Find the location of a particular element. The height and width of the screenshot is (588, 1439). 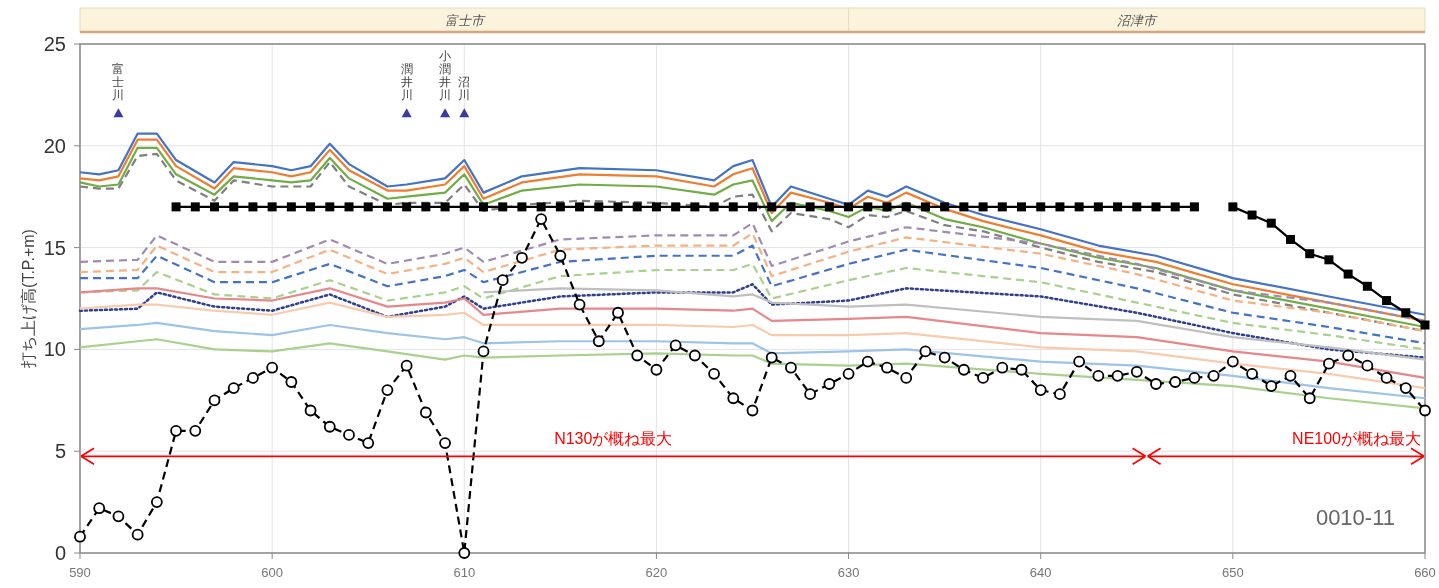

annotation: 小潤井川 is located at coordinates (445, 76).